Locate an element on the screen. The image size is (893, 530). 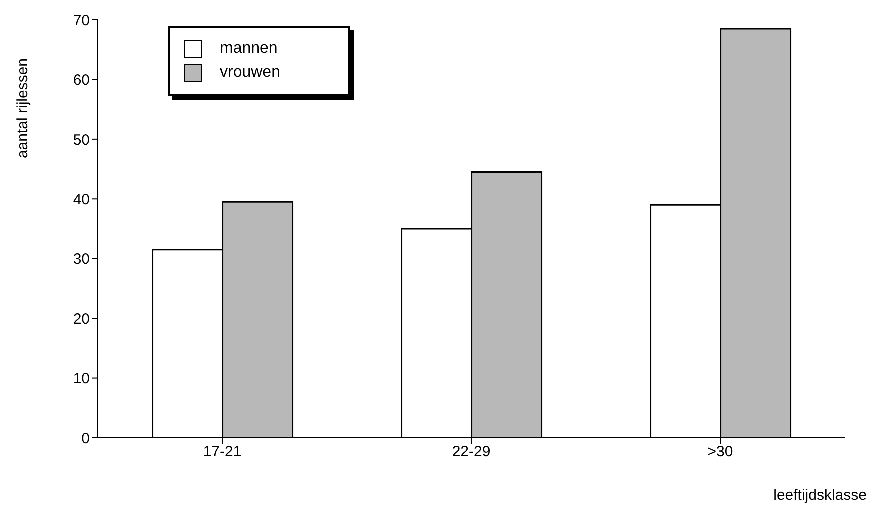
x-tick-label: 22-29 is located at coordinates (471, 452).